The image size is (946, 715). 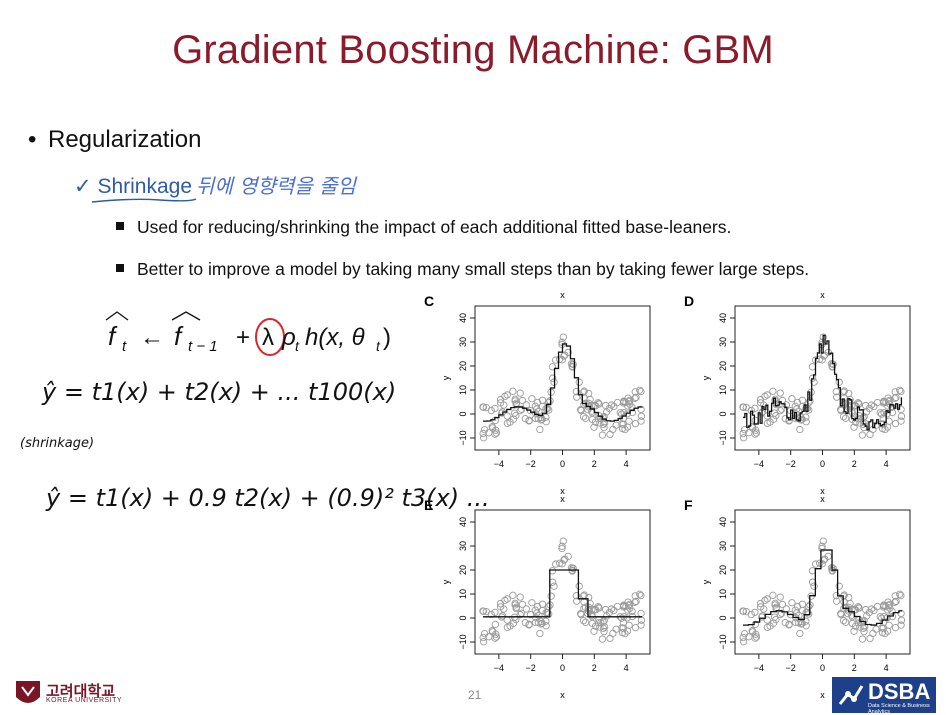 What do you see at coordinates (899, 691) in the screenshot?
I see `dsba-title: DSBA` at bounding box center [899, 691].